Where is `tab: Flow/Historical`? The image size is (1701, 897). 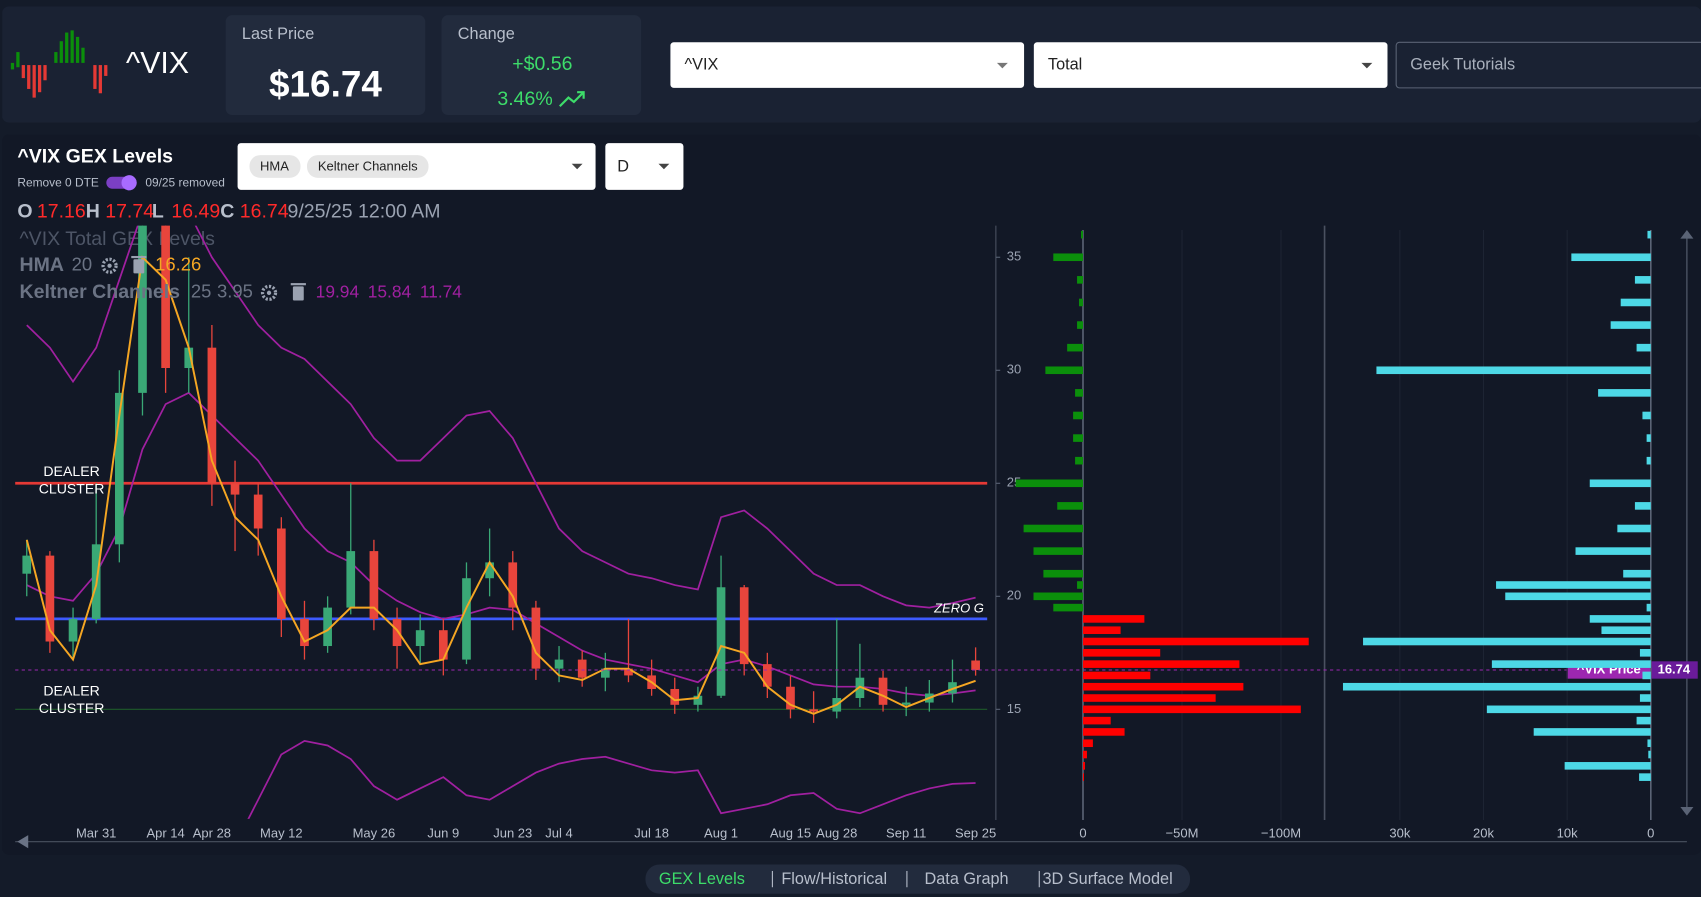
tab: Flow/Historical is located at coordinates (834, 879).